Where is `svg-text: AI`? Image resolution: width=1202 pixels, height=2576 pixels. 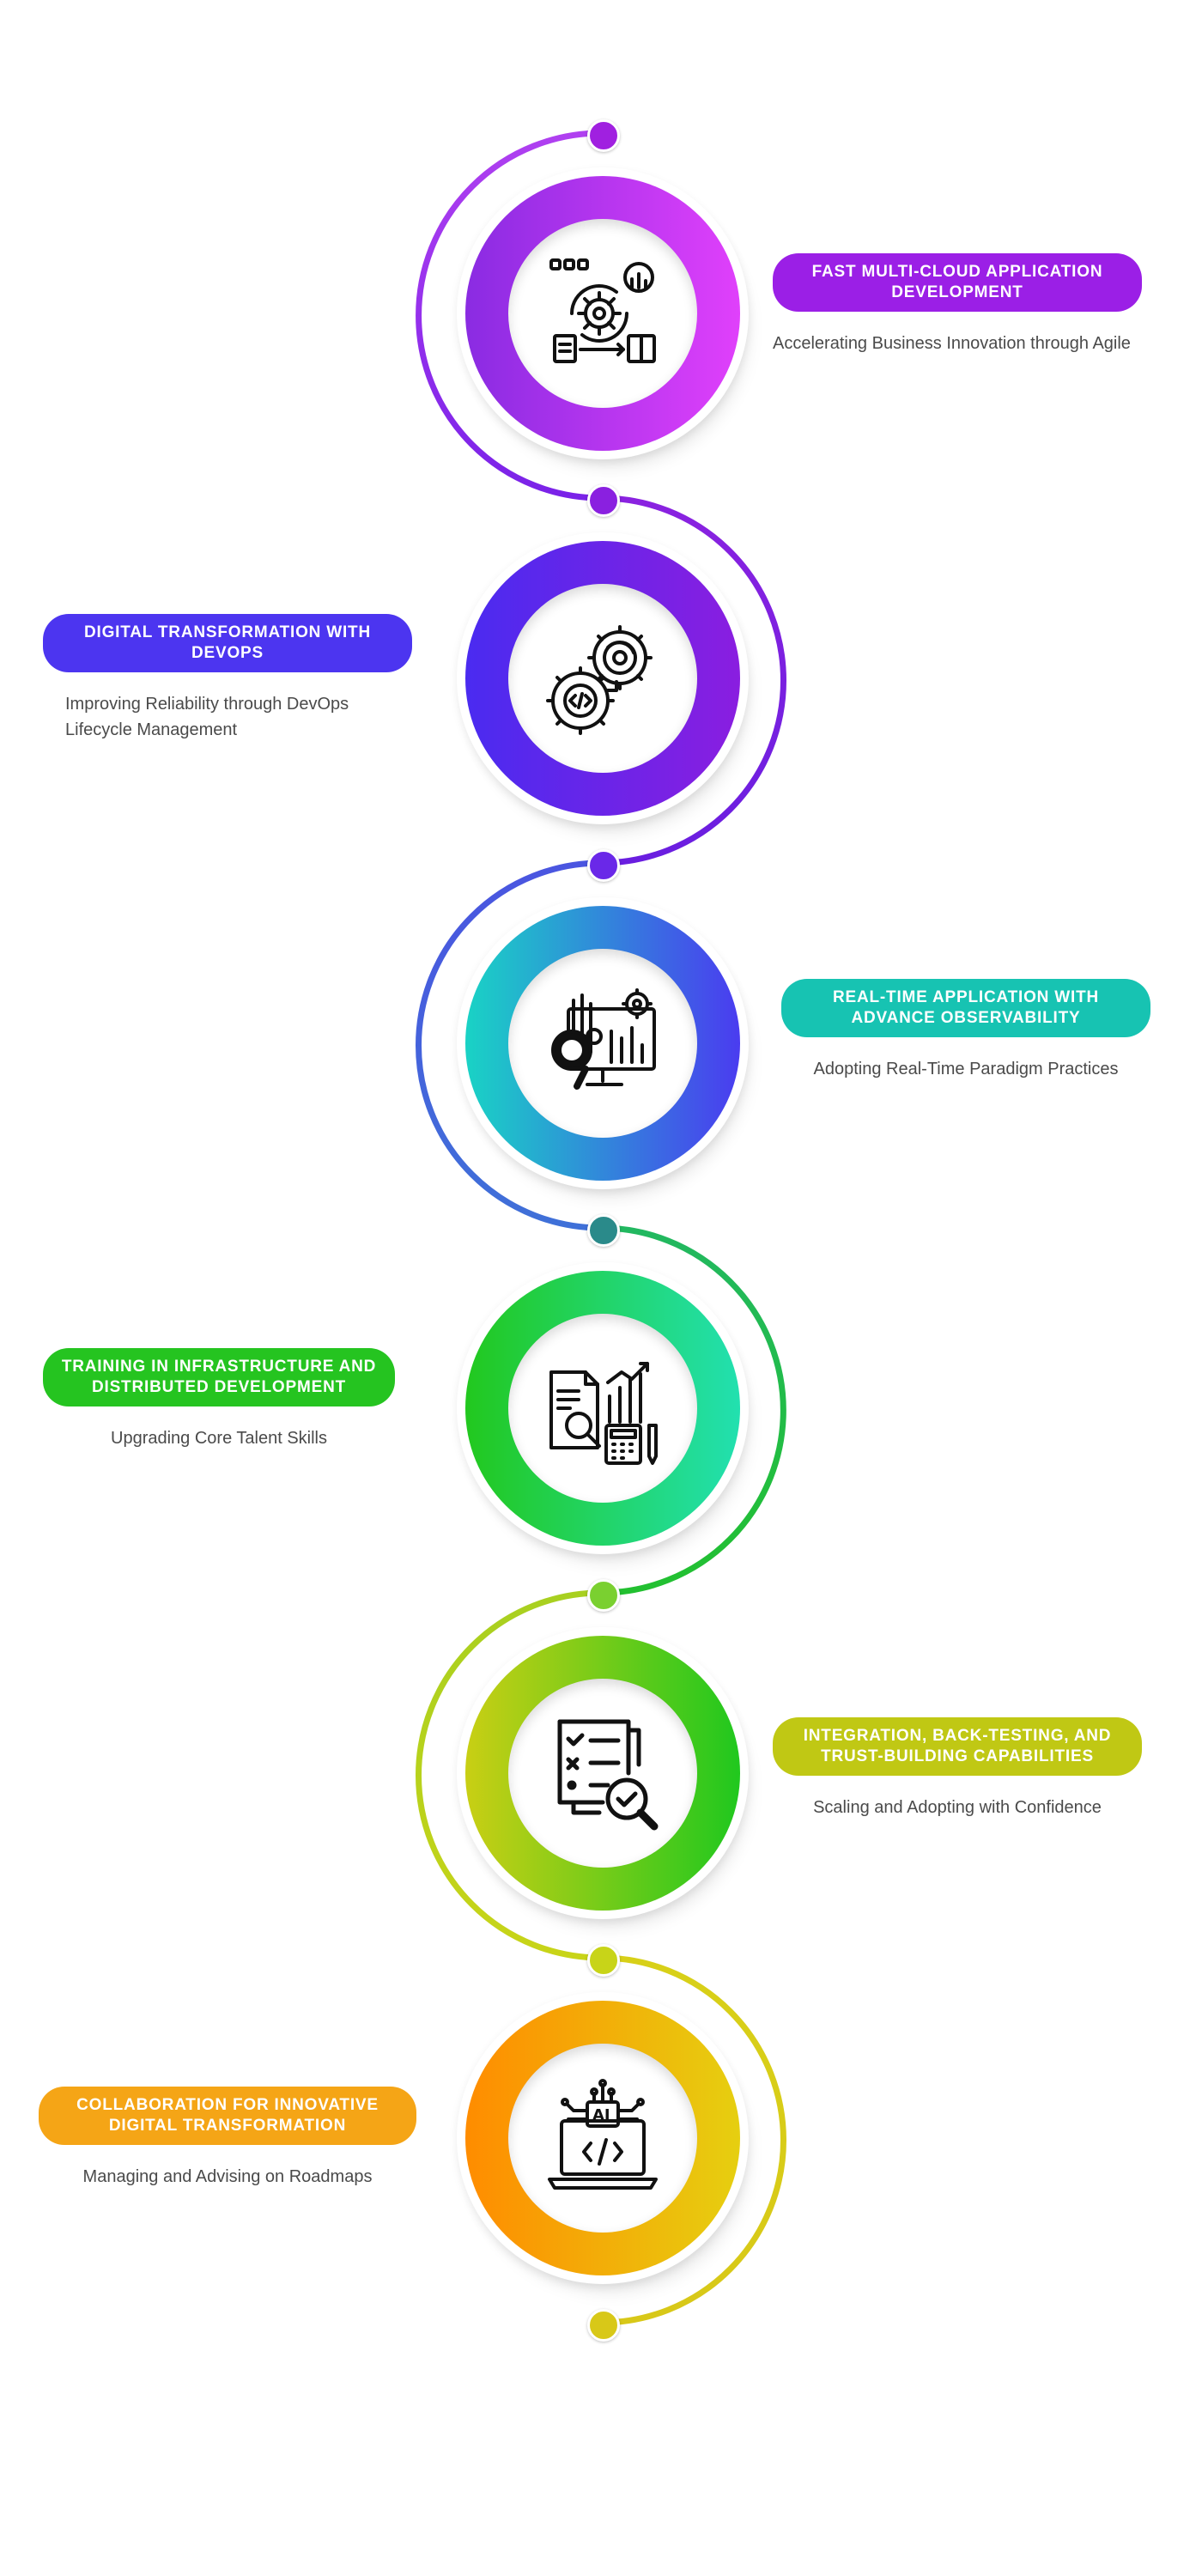 svg-text: AI is located at coordinates (601, 2115).